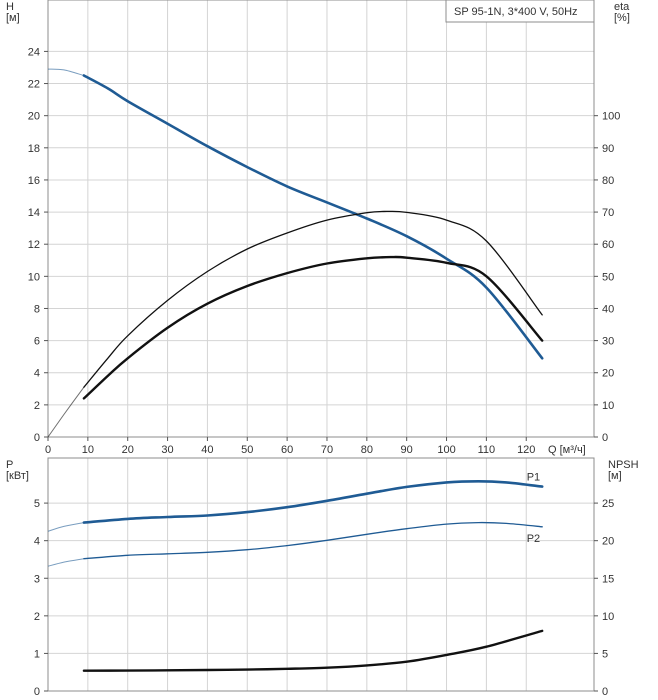 The image size is (658, 700). I want to click on top-x-tick-label-0: 0, so click(48, 450).